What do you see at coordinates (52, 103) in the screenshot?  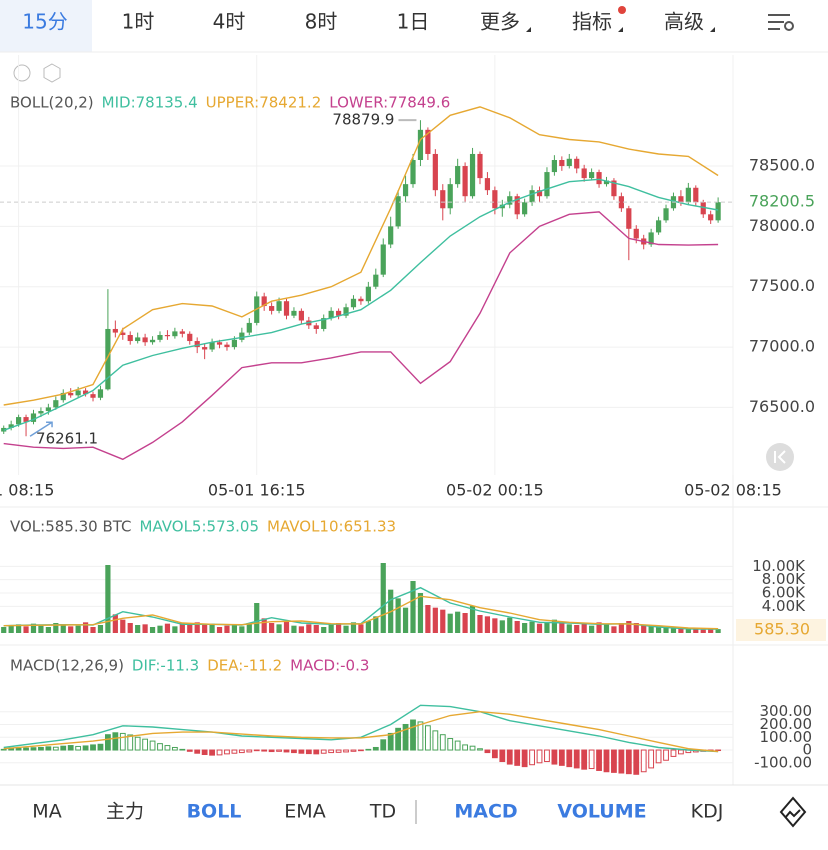 I see `legend-entry: BOLL(20,2)` at bounding box center [52, 103].